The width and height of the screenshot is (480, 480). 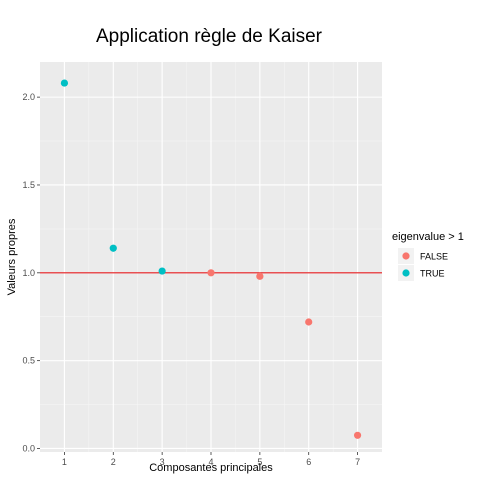 I want to click on x-tick-label: 3, so click(x=162, y=462).